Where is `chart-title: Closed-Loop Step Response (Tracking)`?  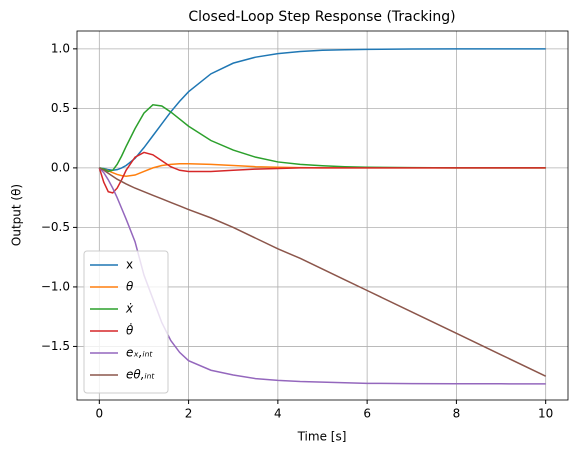 chart-title: Closed-Loop Step Response (Tracking) is located at coordinates (321, 17).